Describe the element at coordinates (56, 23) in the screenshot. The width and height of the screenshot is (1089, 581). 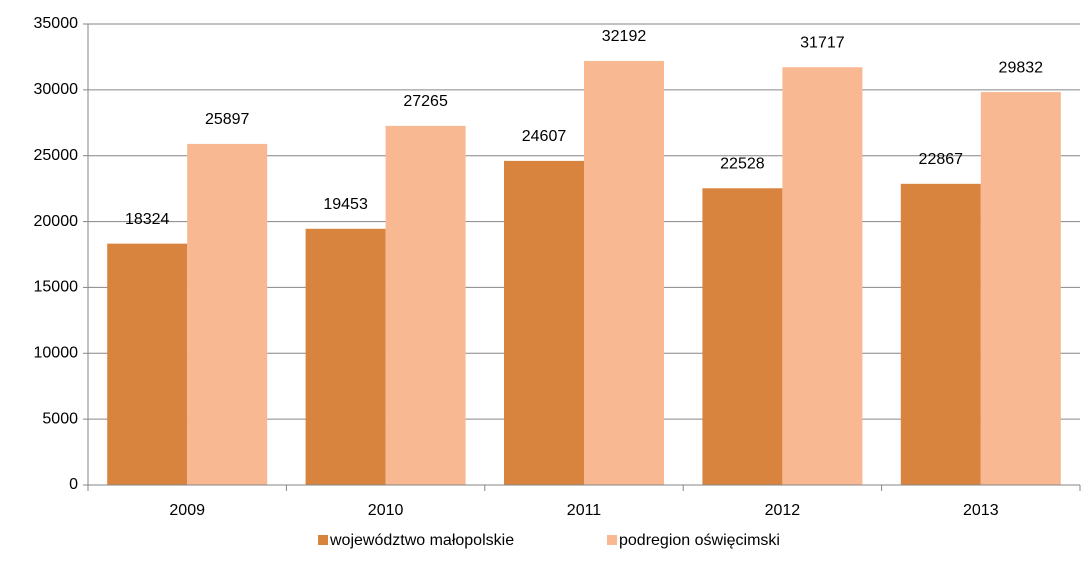
I see `y-tick-label: 35000` at that location.